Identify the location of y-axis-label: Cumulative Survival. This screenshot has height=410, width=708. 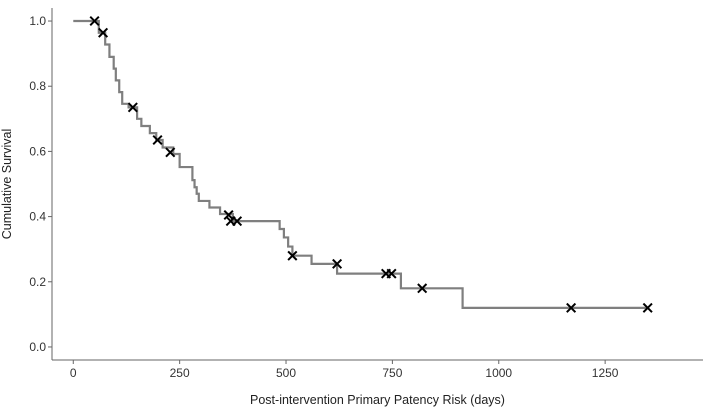
(7, 184).